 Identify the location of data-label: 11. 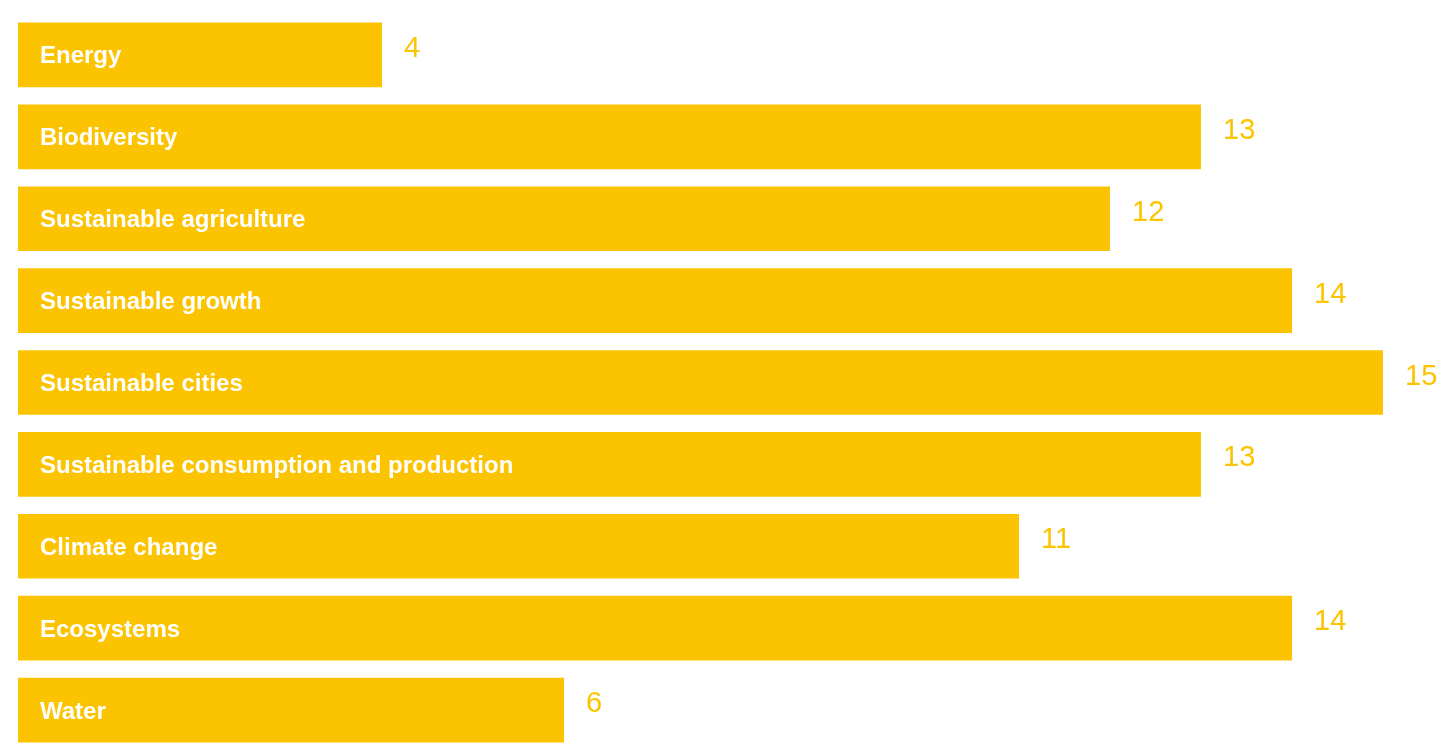
(1056, 538).